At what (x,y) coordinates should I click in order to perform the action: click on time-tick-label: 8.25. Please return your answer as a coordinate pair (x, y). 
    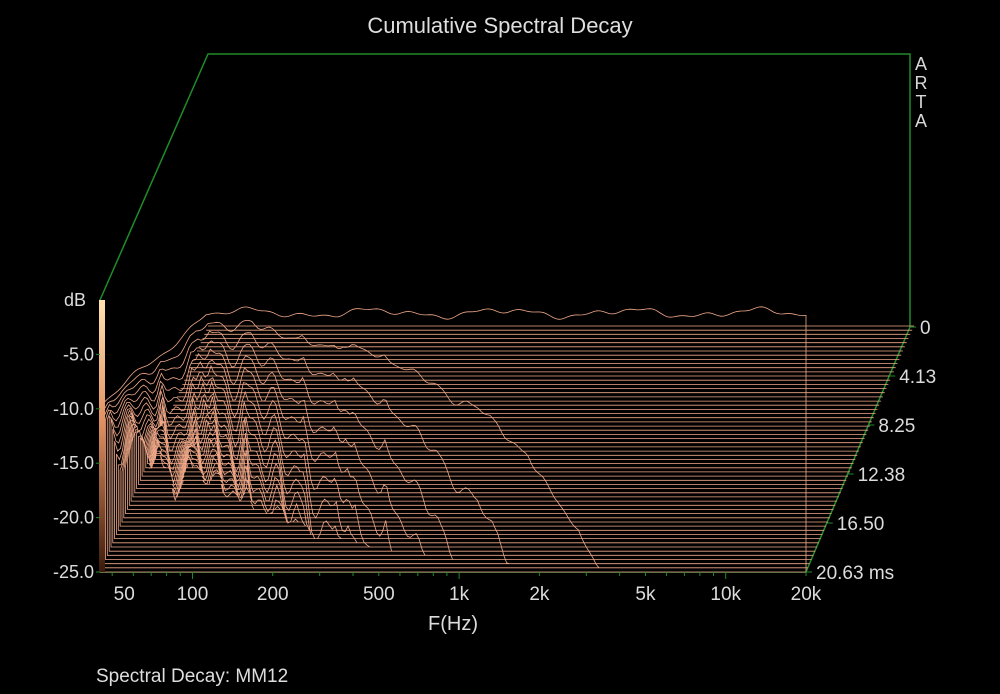
    Looking at the image, I should click on (896, 426).